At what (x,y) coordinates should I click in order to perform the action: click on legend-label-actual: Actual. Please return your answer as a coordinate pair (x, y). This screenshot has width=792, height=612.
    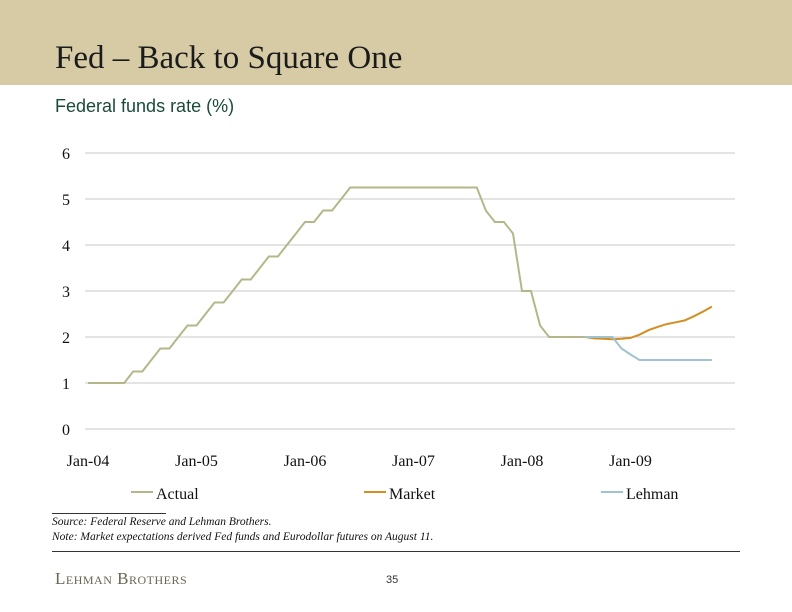
    Looking at the image, I should click on (177, 494).